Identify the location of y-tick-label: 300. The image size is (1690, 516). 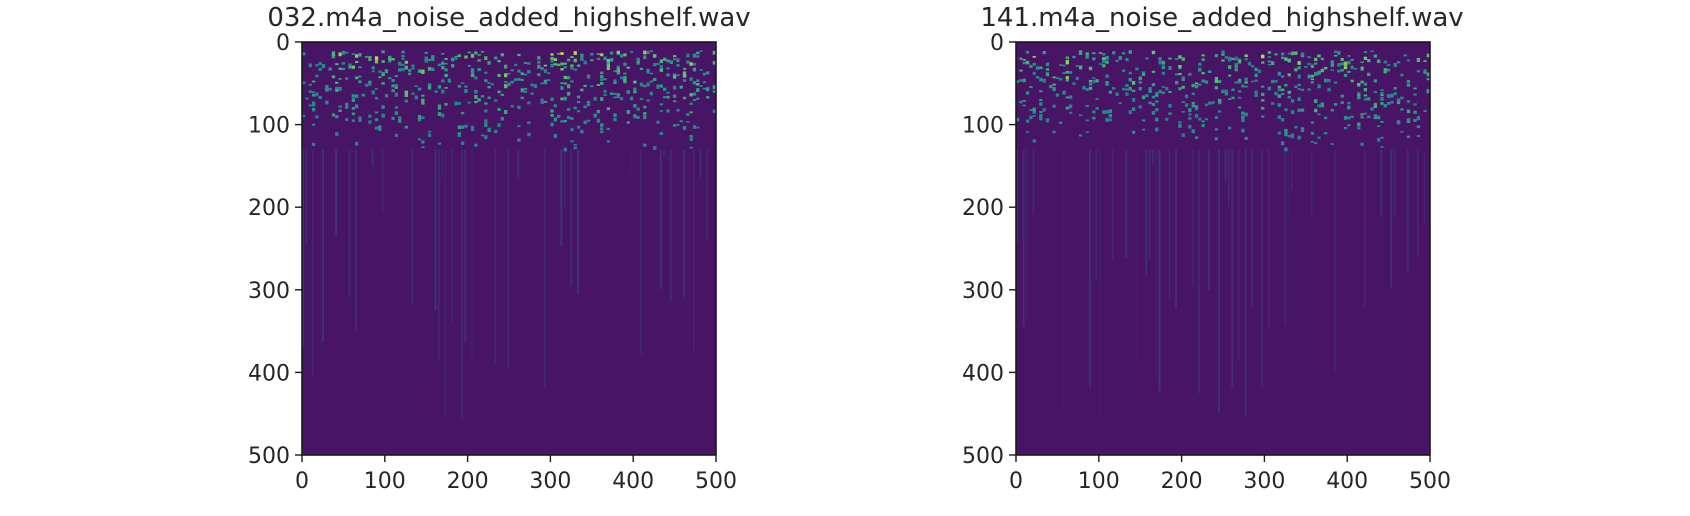
(983, 291).